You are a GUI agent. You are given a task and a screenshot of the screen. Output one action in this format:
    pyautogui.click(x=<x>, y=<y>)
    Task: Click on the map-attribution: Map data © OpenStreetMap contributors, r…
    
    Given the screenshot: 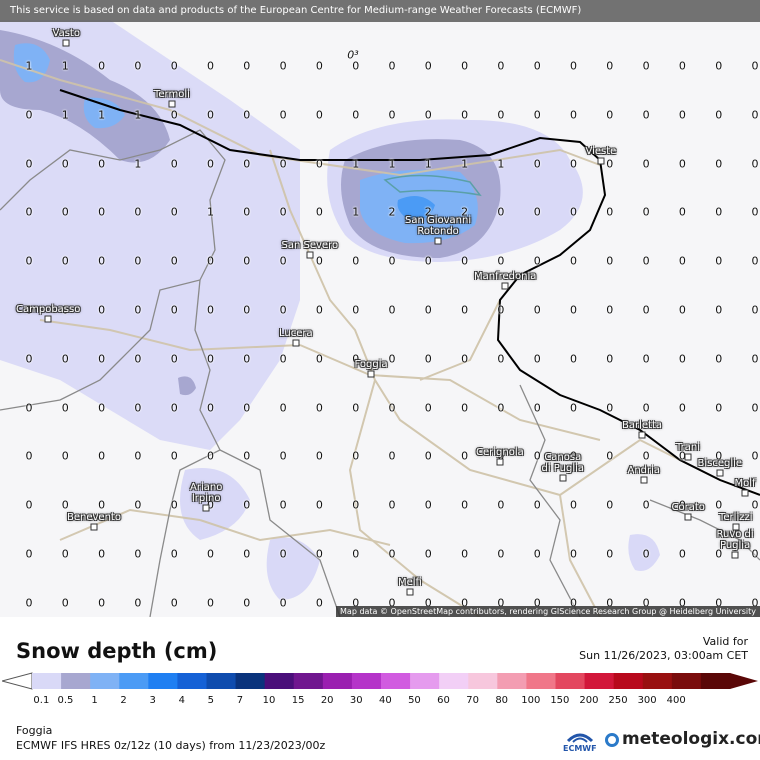 What is the action you would take?
    pyautogui.click(x=548, y=611)
    